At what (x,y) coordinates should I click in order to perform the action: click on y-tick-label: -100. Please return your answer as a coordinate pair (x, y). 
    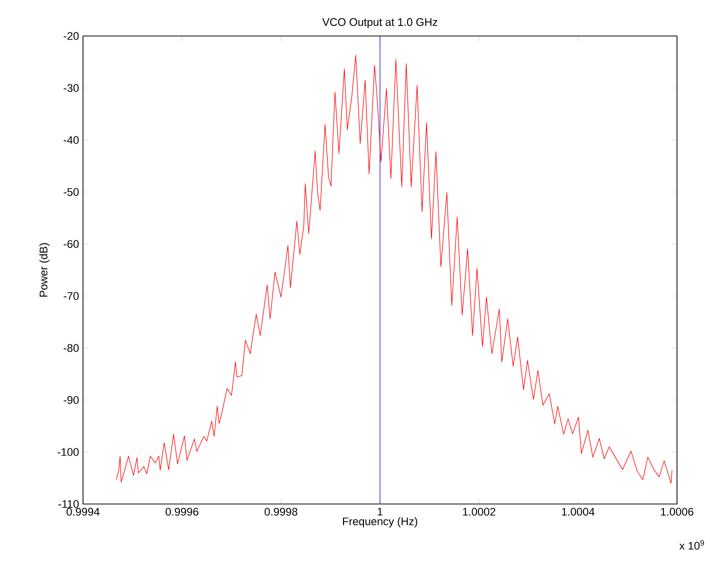
    Looking at the image, I should click on (68, 452).